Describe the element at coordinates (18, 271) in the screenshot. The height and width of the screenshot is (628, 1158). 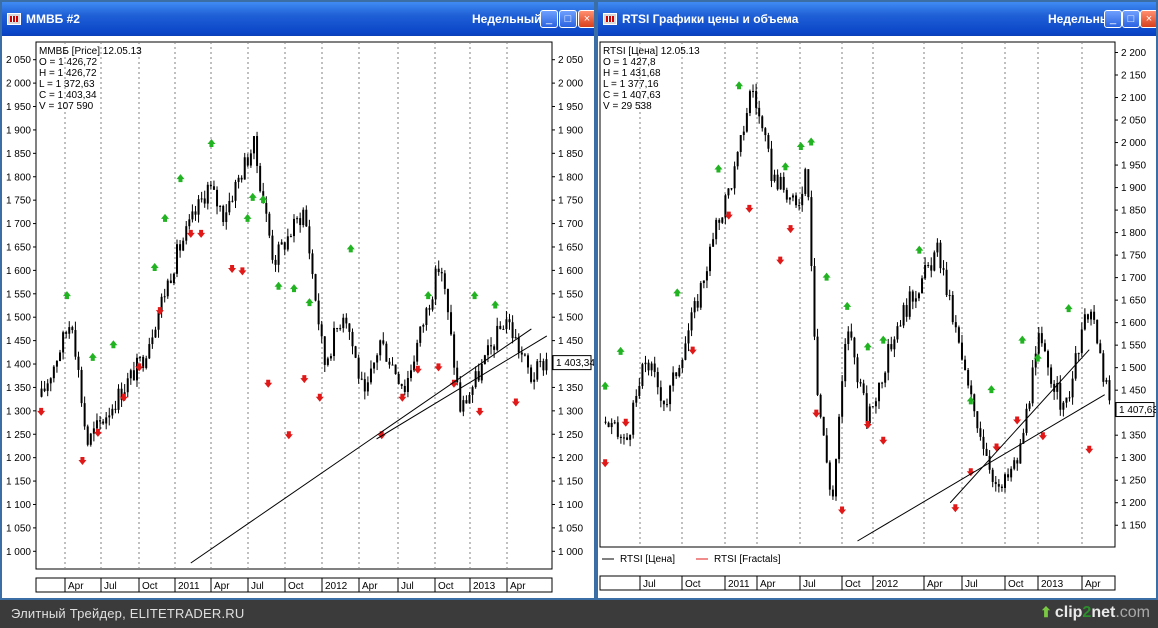
I see `y-tick-left: 1 600` at that location.